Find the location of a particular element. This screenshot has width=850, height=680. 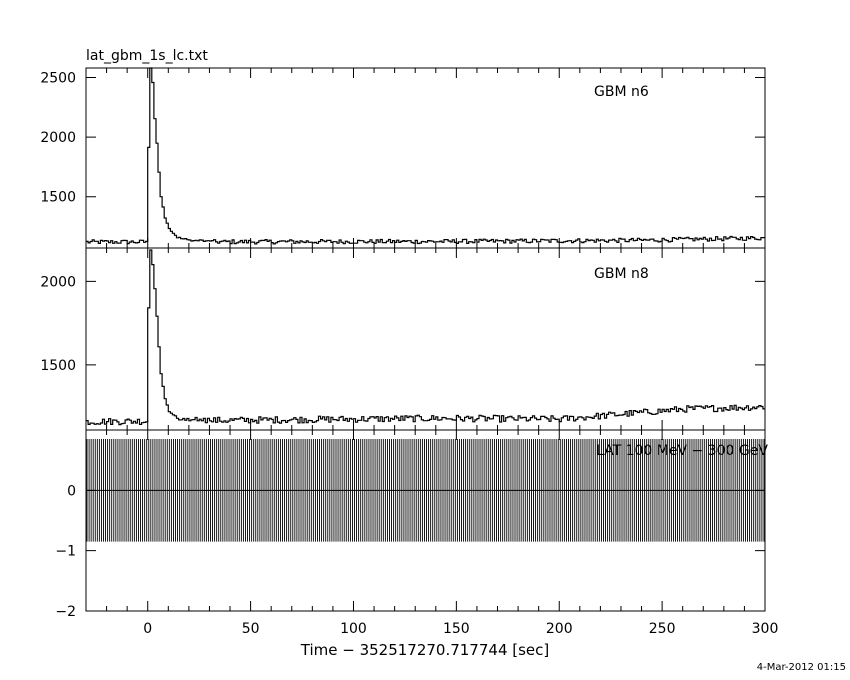

panel-1-y-tick-label-1500: 1500 is located at coordinates (58, 366).